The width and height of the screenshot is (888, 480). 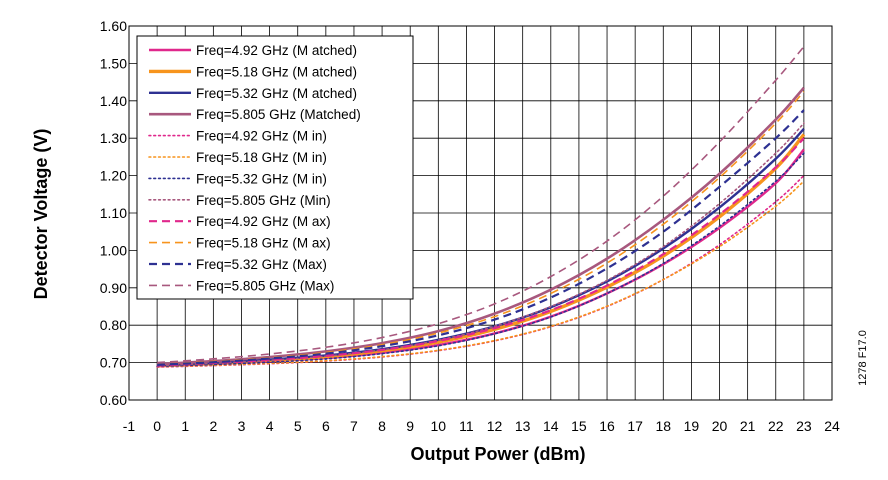 What do you see at coordinates (113, 63) in the screenshot?
I see `y-tick-label: 1.50` at bounding box center [113, 63].